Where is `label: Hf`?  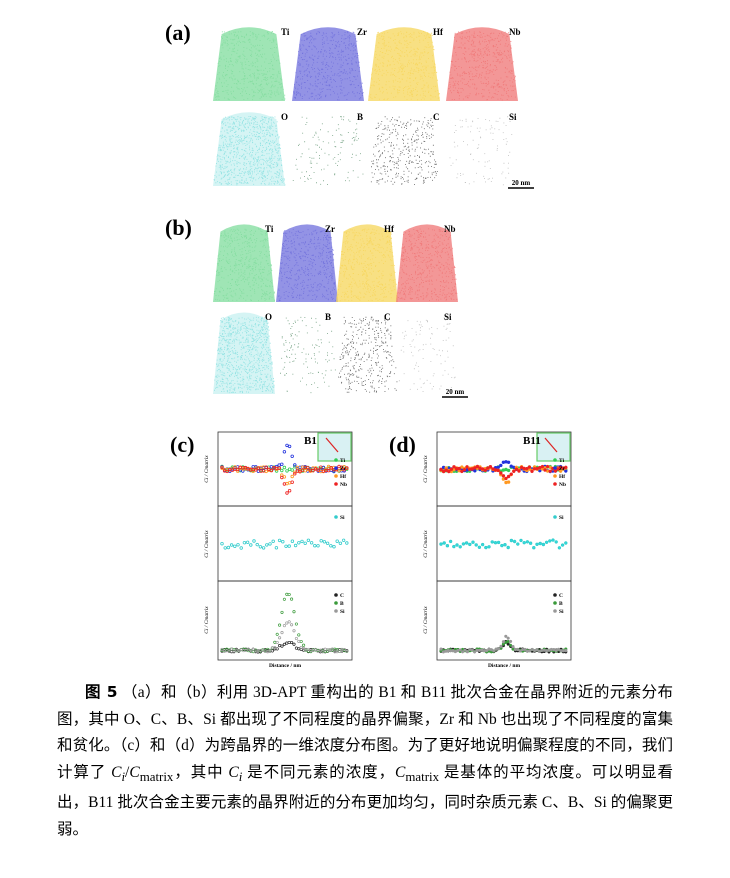
label: Hf is located at coordinates (438, 32).